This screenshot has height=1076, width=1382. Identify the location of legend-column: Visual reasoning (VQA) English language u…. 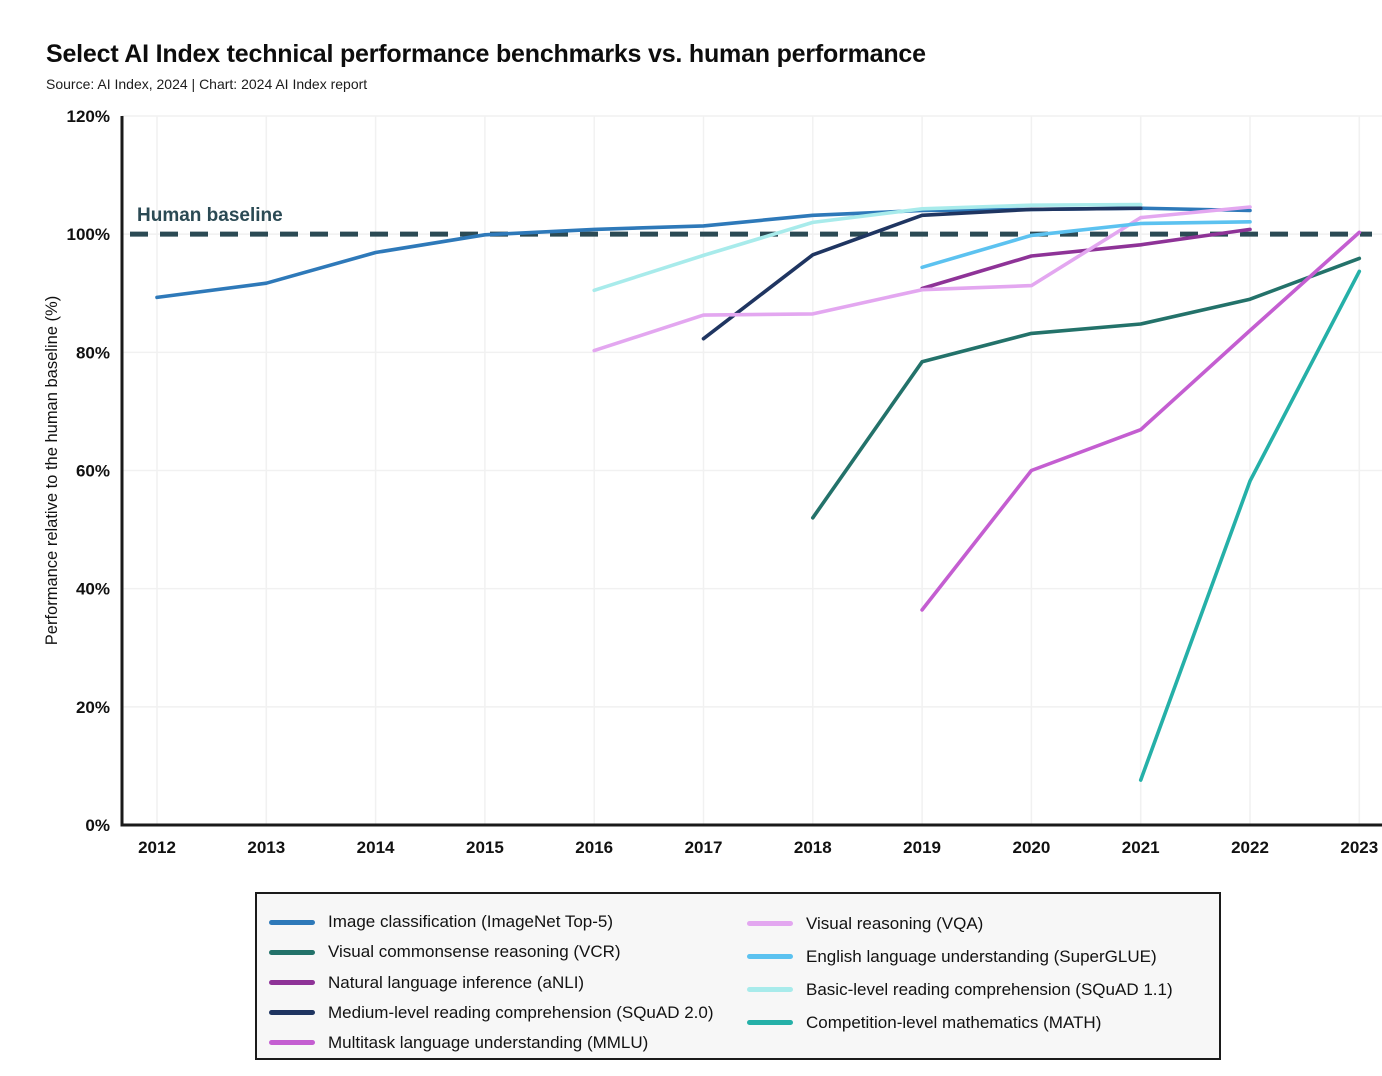
(978, 982).